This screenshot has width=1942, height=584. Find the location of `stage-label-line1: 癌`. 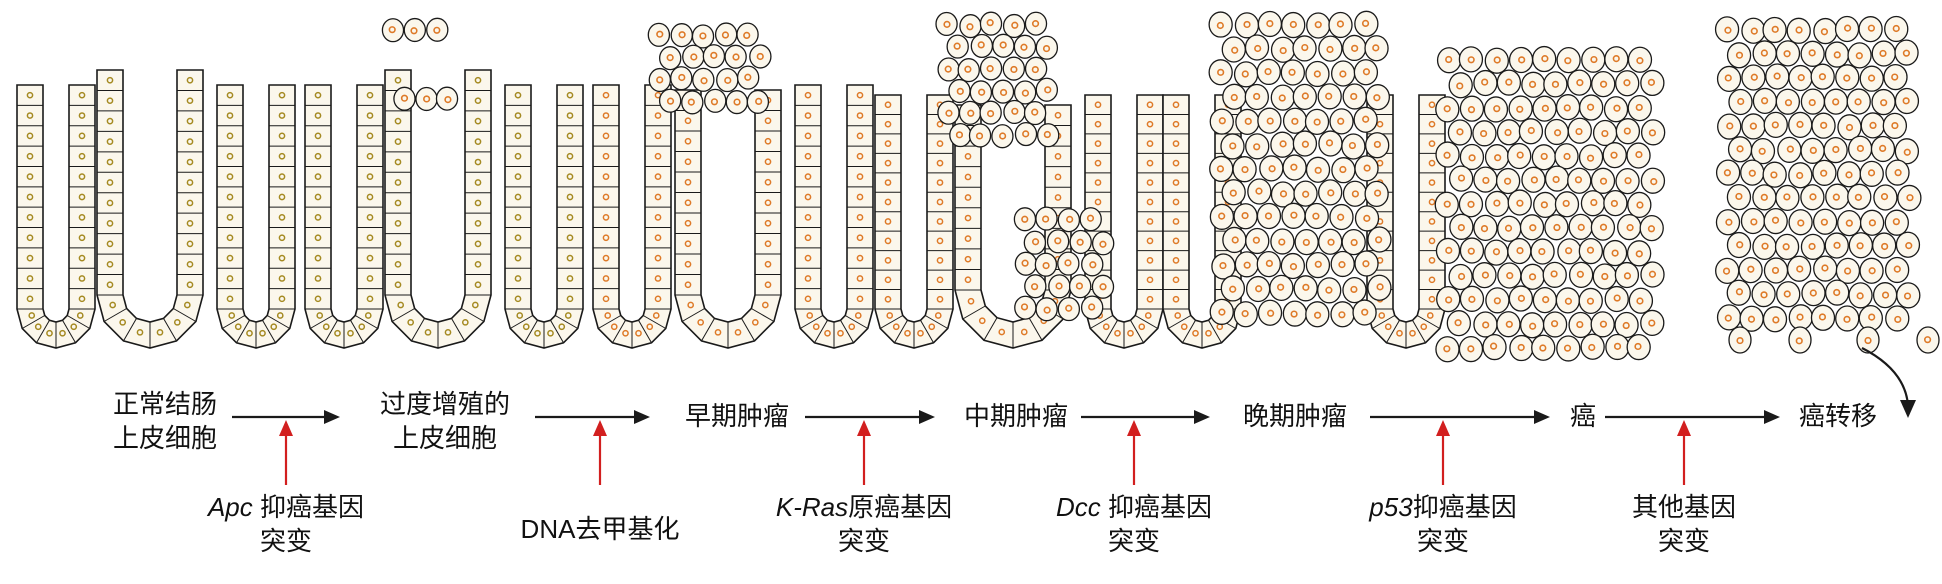

stage-label-line1: 癌 is located at coordinates (1583, 417).